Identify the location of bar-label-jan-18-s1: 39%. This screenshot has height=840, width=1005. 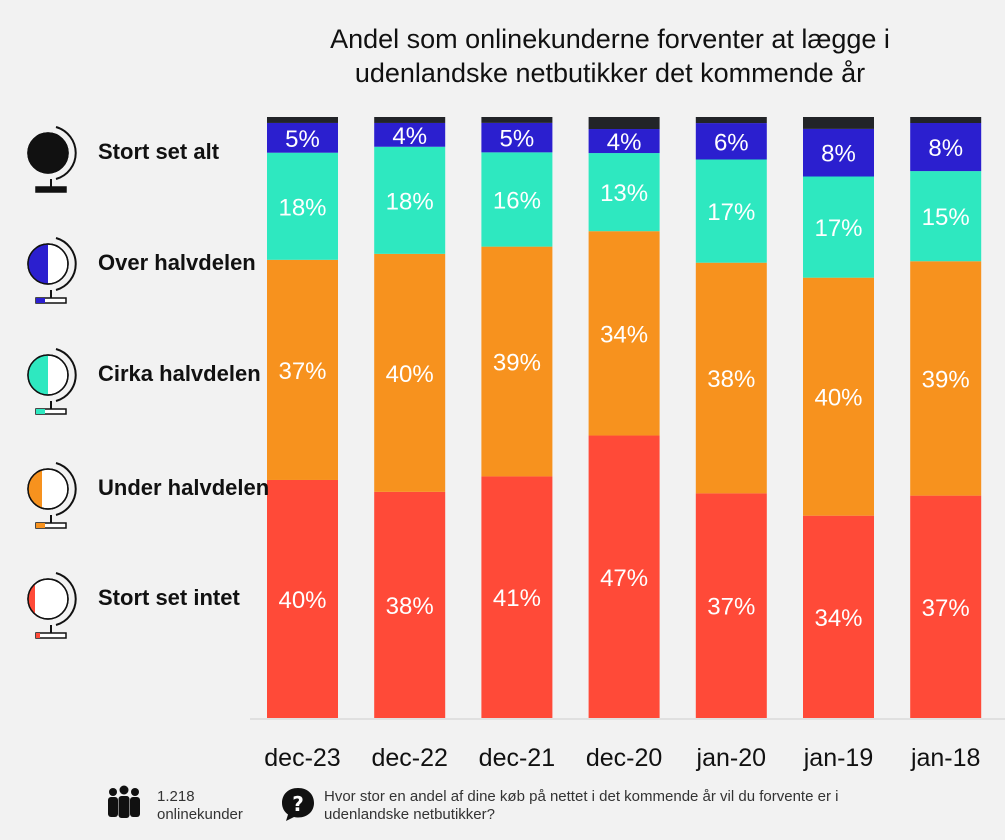
(946, 379).